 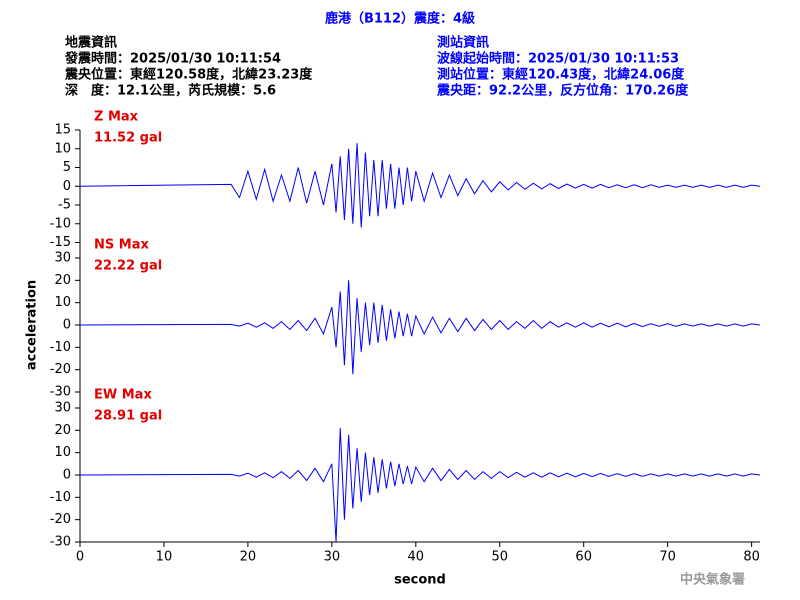 I want to click on y-tick-label: -15, so click(x=60, y=242).